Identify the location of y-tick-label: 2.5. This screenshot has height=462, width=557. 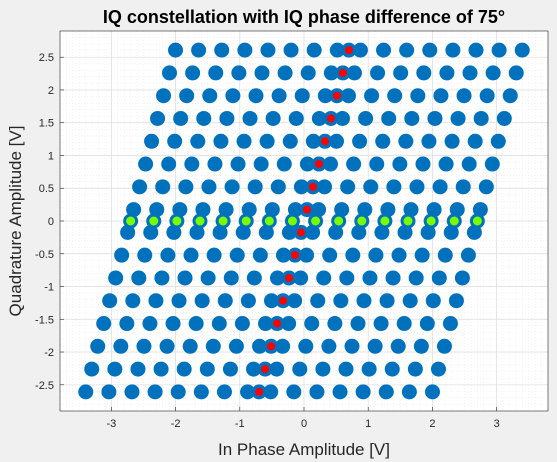
(46, 58).